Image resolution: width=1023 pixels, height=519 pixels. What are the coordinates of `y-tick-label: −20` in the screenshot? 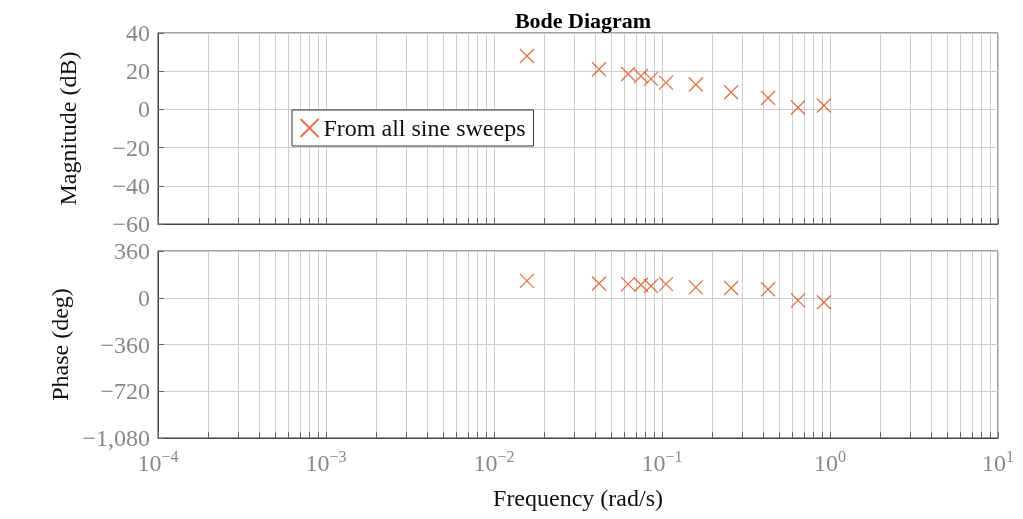 It's located at (131, 147).